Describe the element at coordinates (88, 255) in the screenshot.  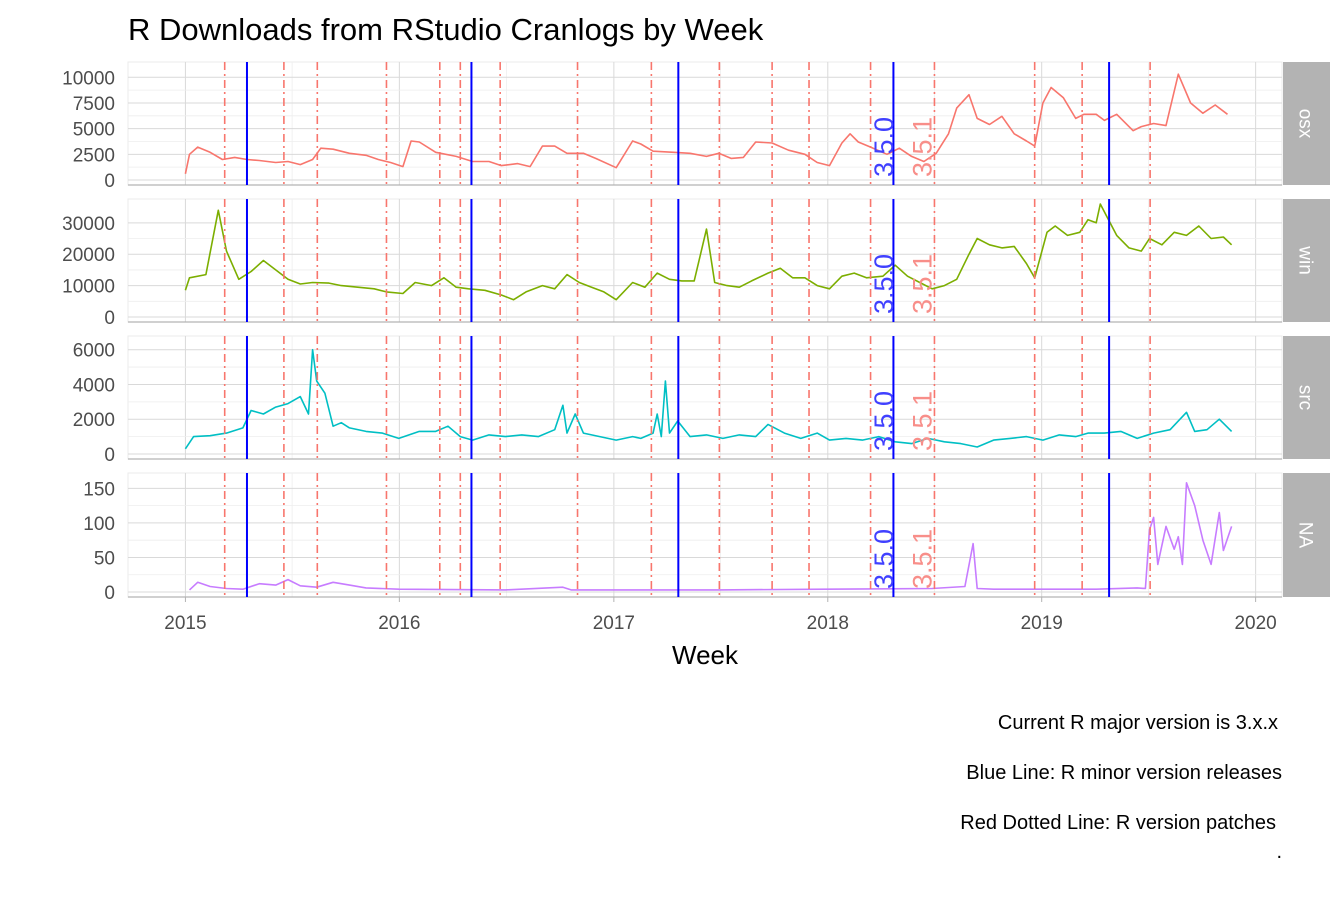
I see `y-tick-label: 20000` at that location.